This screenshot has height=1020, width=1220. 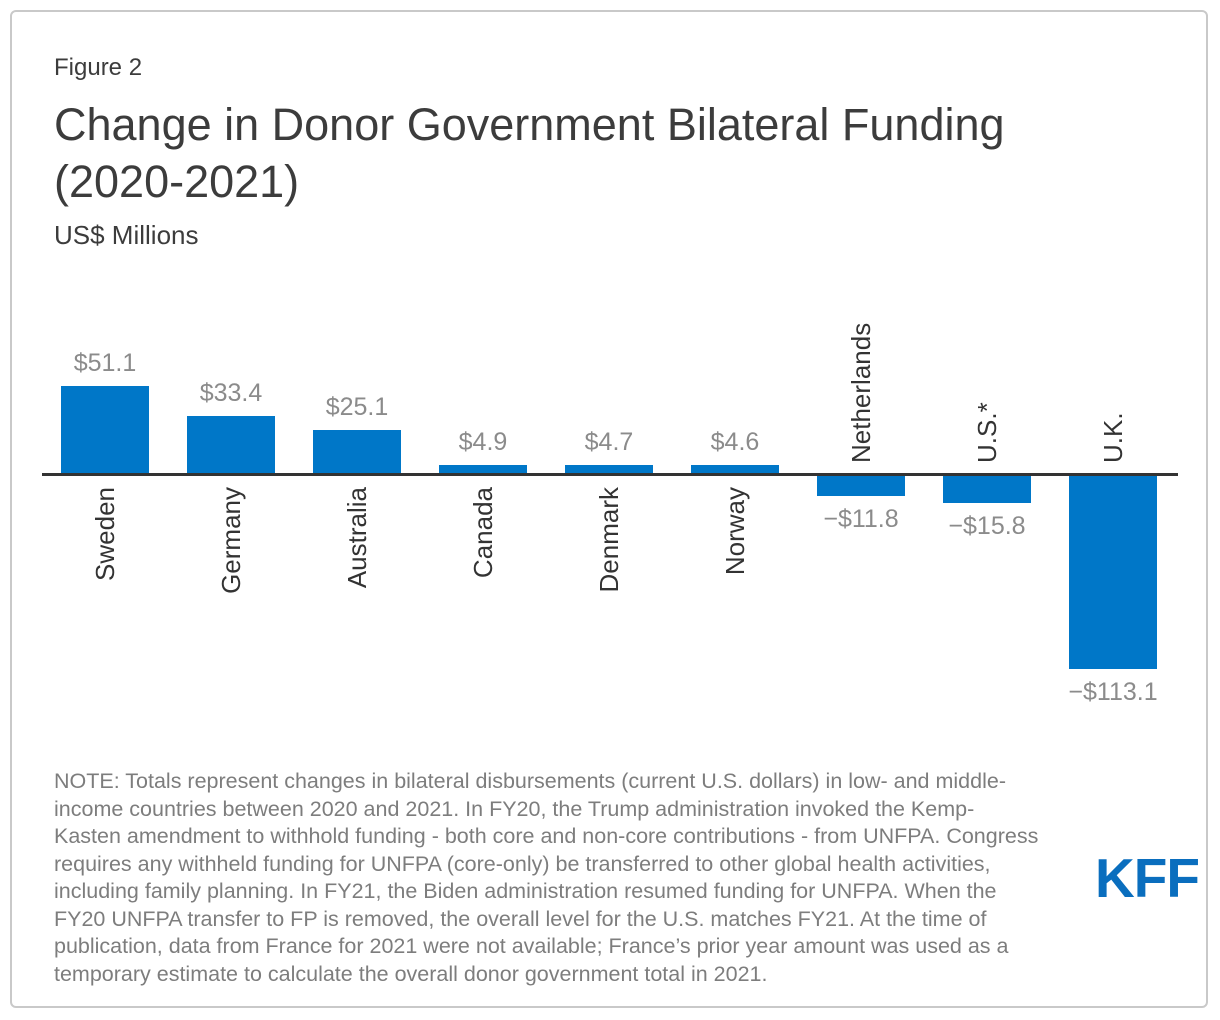 I want to click on value-label: $33.4, so click(x=231, y=393).